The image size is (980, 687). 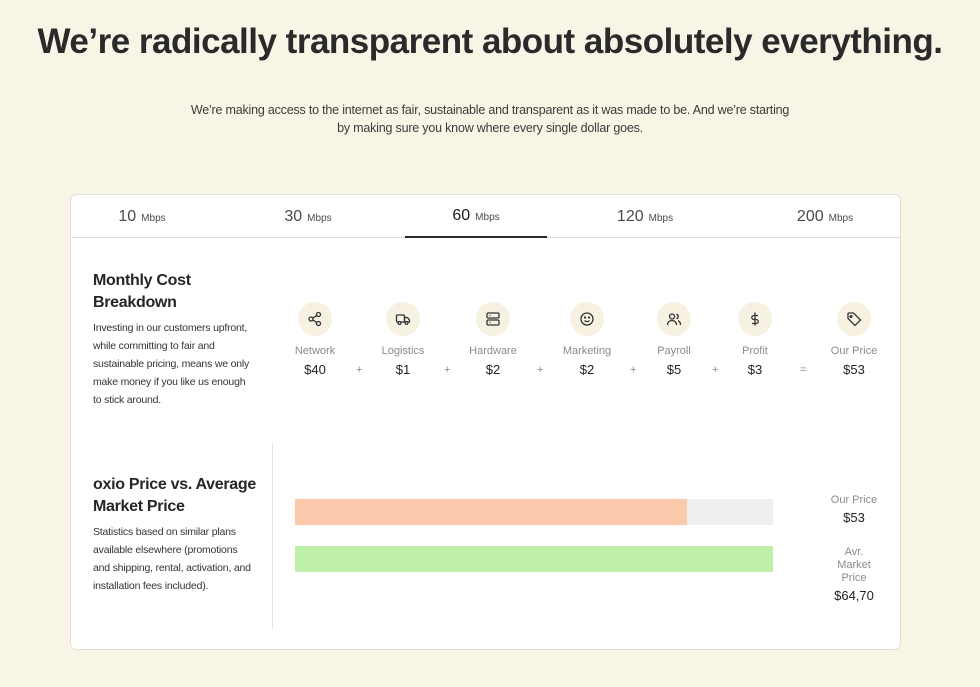 What do you see at coordinates (174, 495) in the screenshot?
I see `comparison-title: oxio Price vs. Average Market Price` at bounding box center [174, 495].